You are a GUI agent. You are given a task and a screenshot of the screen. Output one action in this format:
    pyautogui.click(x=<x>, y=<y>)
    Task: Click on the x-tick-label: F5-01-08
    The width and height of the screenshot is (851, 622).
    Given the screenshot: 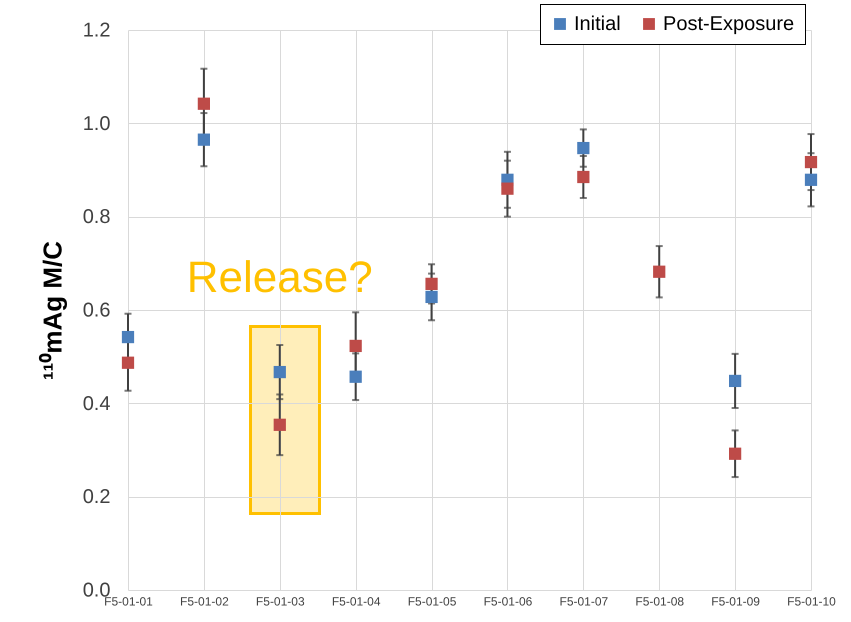 What is the action you would take?
    pyautogui.click(x=659, y=601)
    